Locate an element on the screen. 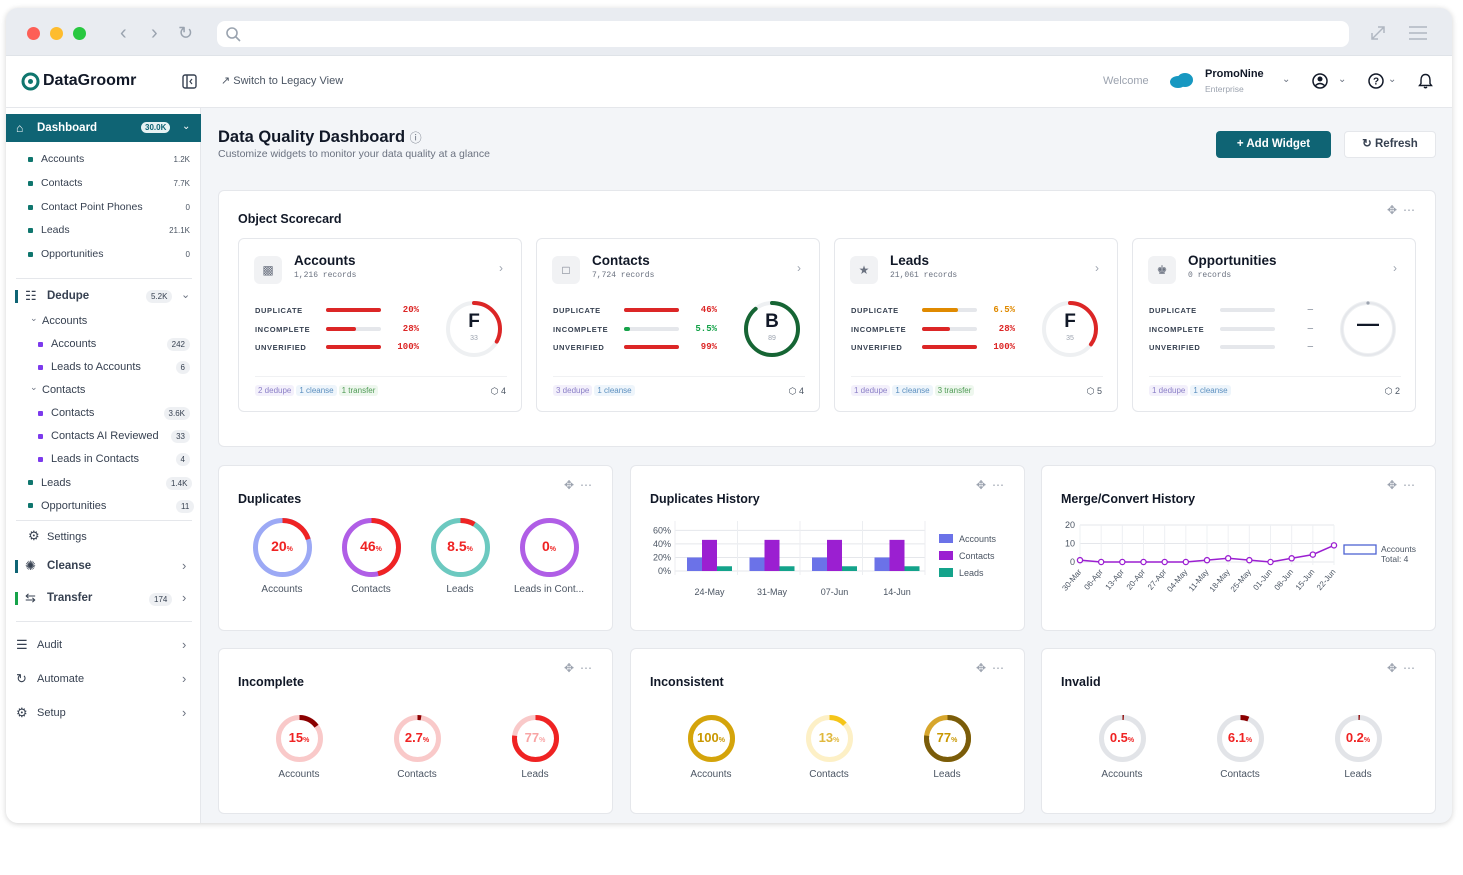  sidebar-item-dedupe-opportunities: Opportunities is located at coordinates (74, 506).